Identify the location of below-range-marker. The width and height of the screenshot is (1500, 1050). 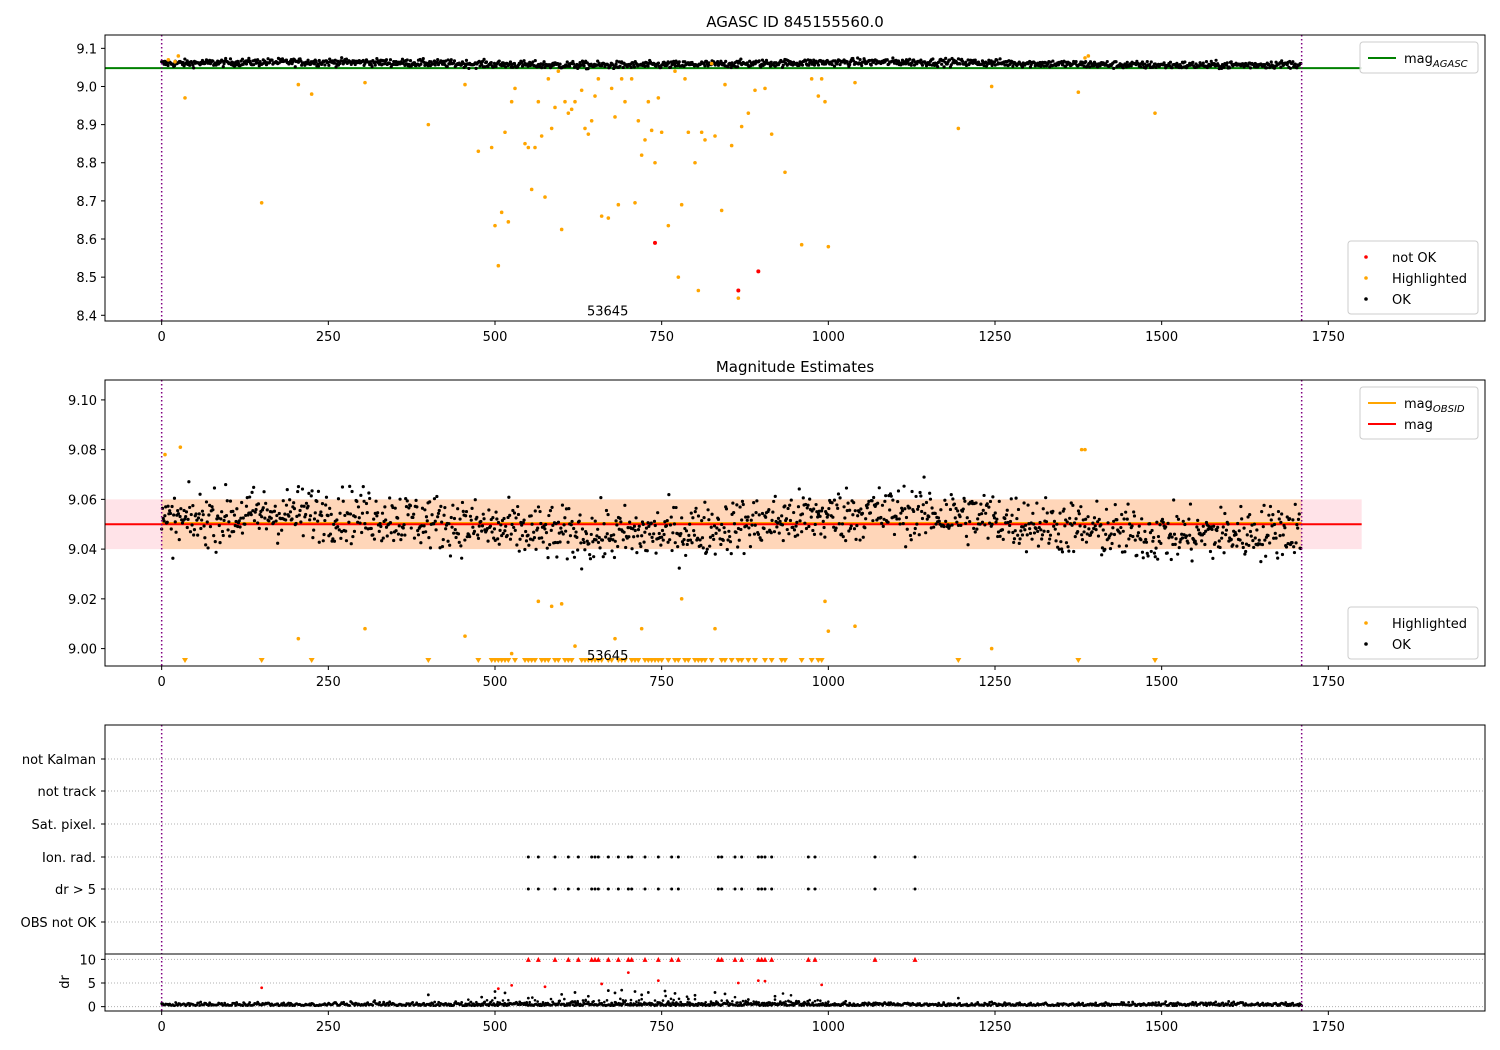
(821, 660).